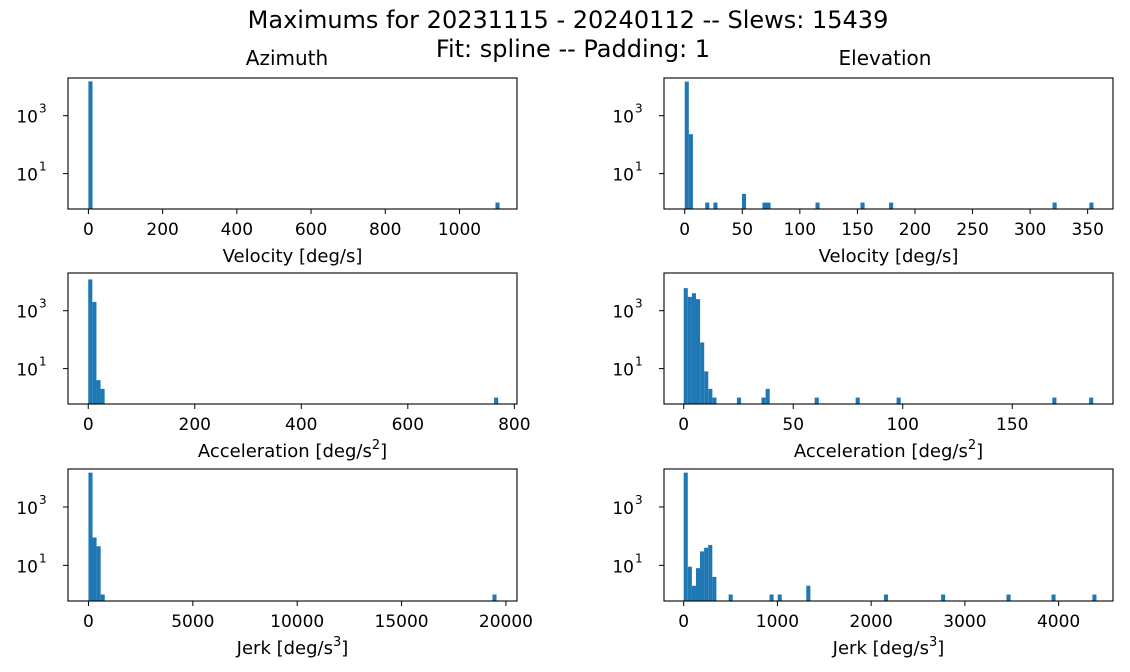  I want to click on x-axis-label: Acceleration [deg/s2], so click(292, 450).